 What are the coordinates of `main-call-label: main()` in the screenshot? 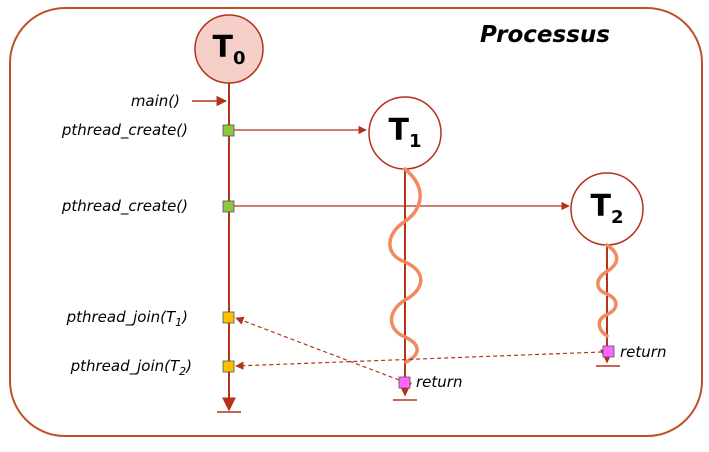 It's located at (155, 101).